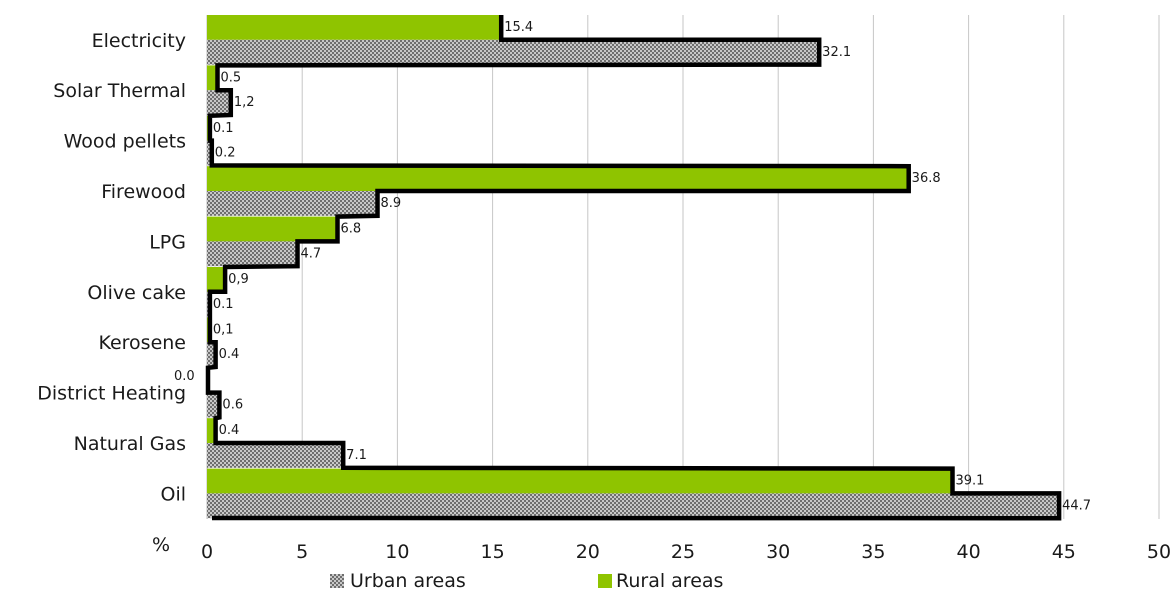  I want to click on label-urban-4: 4.7, so click(310, 253).